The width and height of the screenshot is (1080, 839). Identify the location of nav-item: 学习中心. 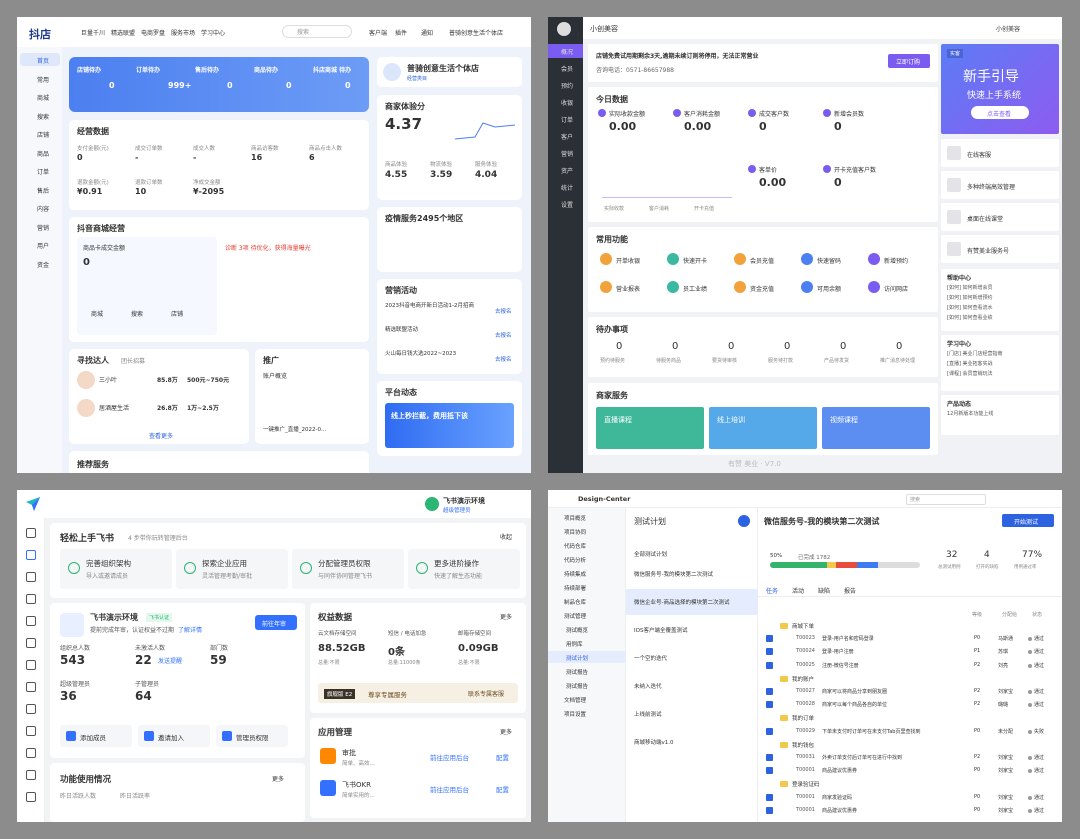
(213, 33).